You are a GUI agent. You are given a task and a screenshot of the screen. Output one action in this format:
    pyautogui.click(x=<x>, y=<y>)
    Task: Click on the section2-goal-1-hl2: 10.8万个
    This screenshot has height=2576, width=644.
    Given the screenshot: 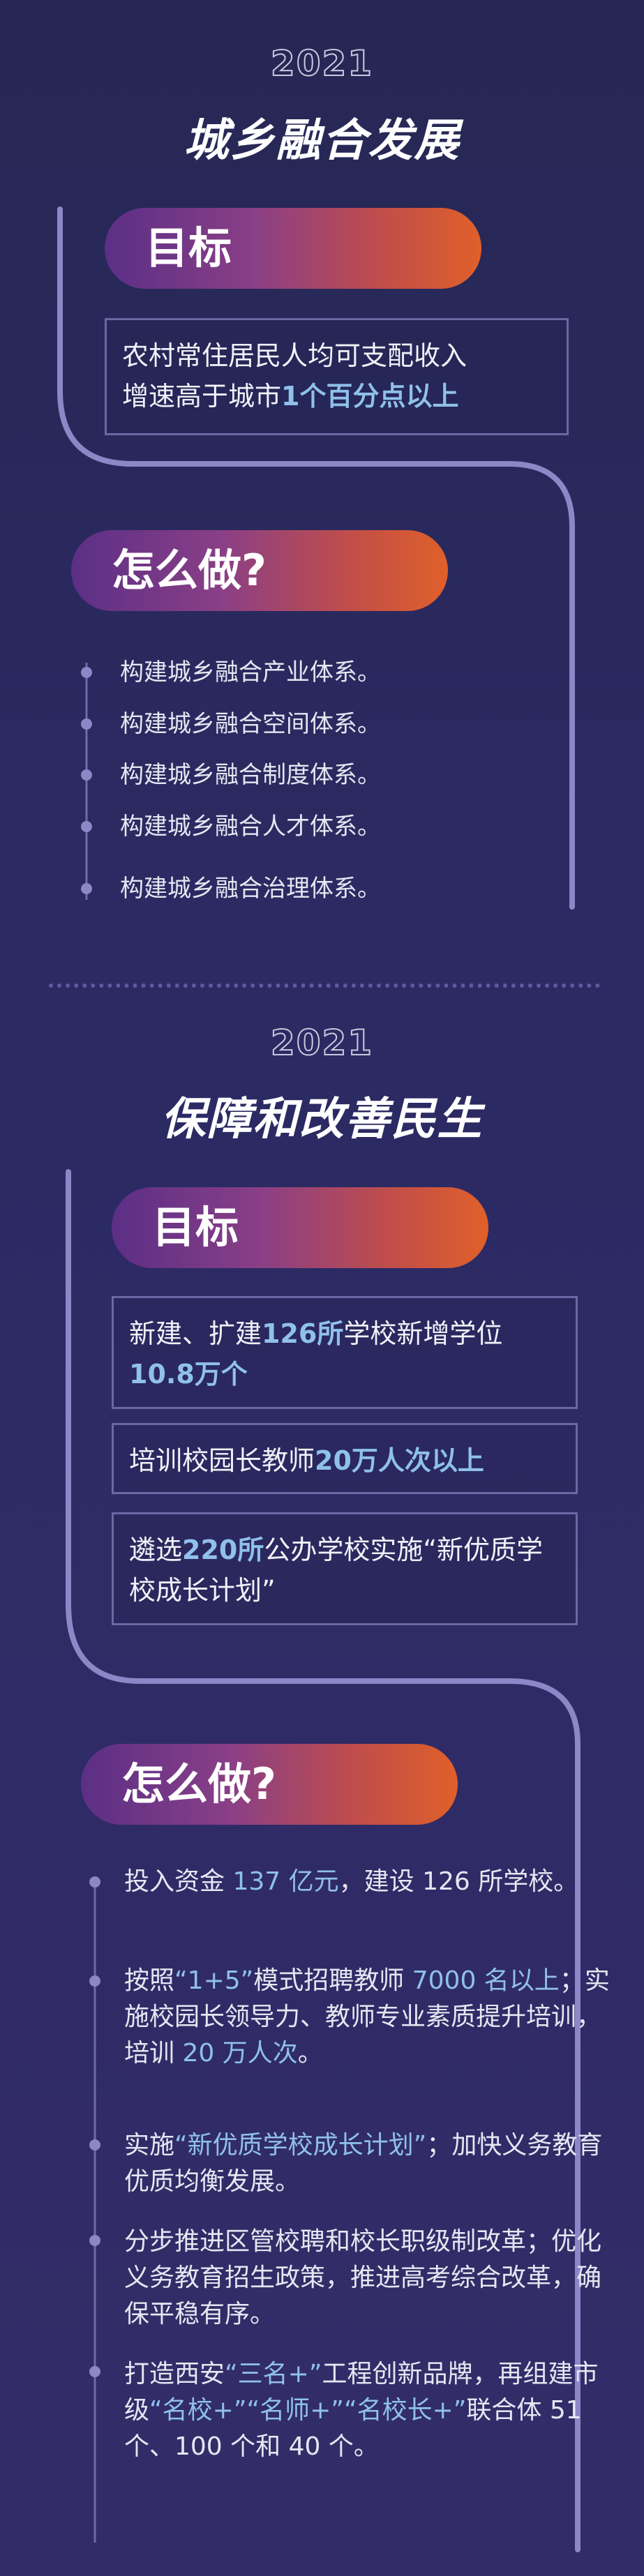 What is the action you would take?
    pyautogui.click(x=188, y=1374)
    